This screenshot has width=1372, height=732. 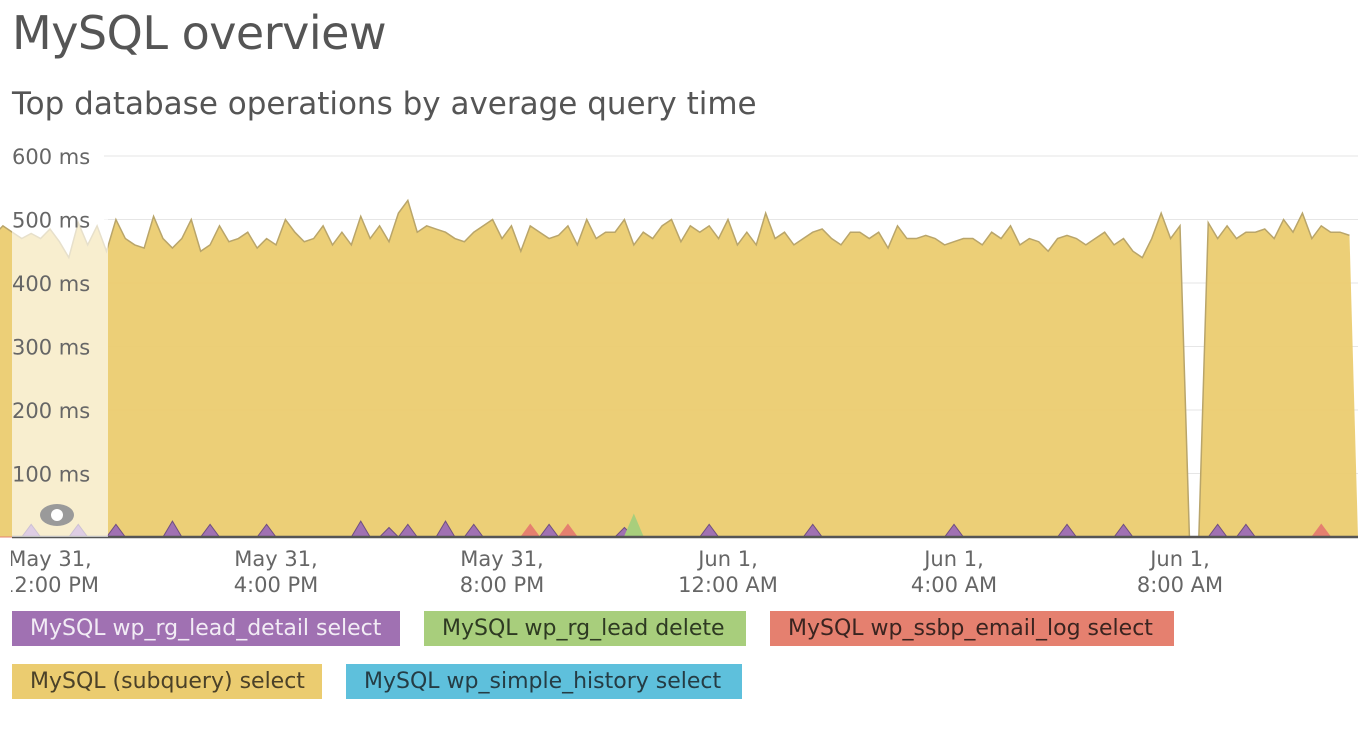 I want to click on page-title: MySQL overview, so click(x=199, y=33).